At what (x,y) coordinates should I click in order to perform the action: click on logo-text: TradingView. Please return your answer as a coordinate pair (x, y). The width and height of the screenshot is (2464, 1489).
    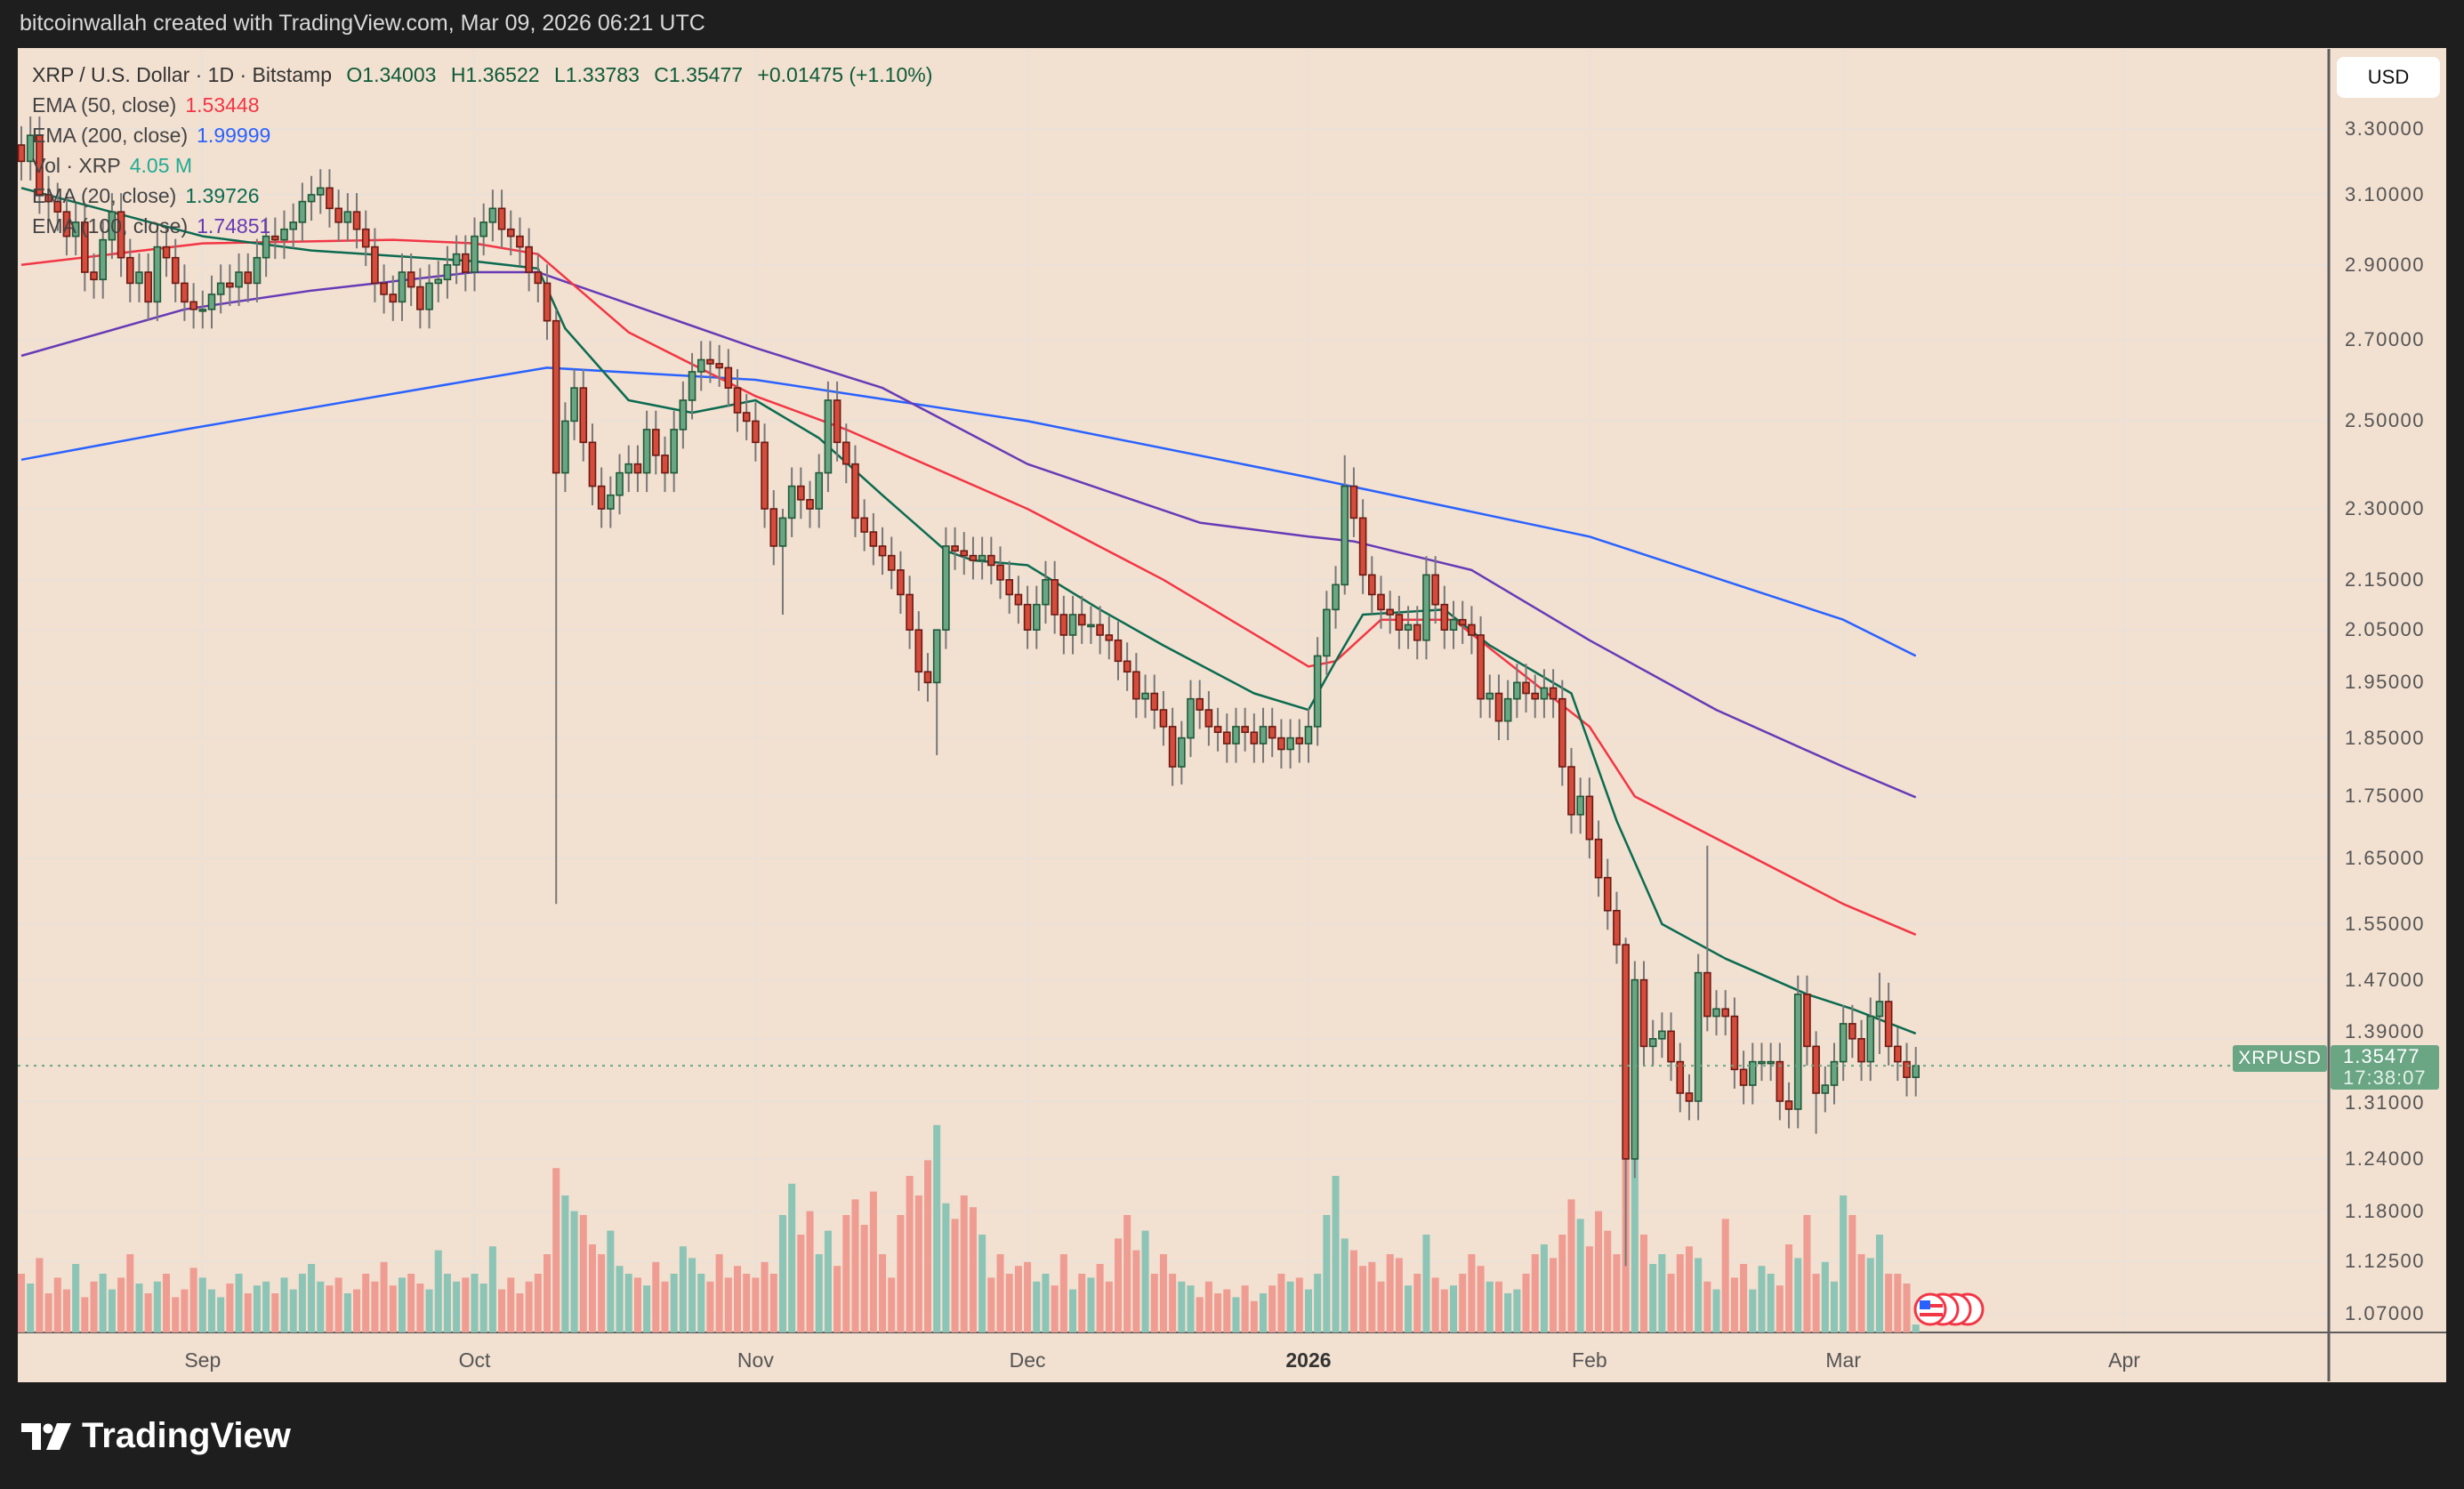
    Looking at the image, I should click on (186, 1435).